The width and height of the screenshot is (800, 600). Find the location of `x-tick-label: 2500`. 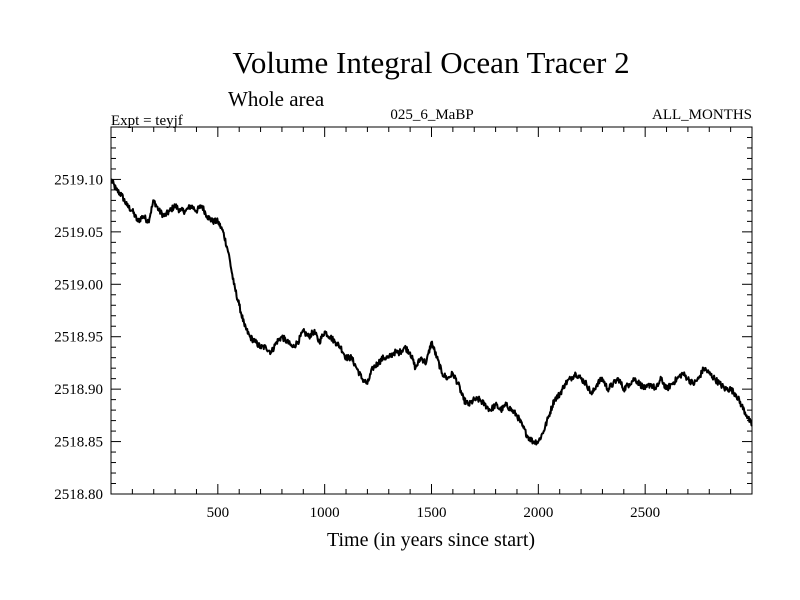

x-tick-label: 2500 is located at coordinates (645, 513).